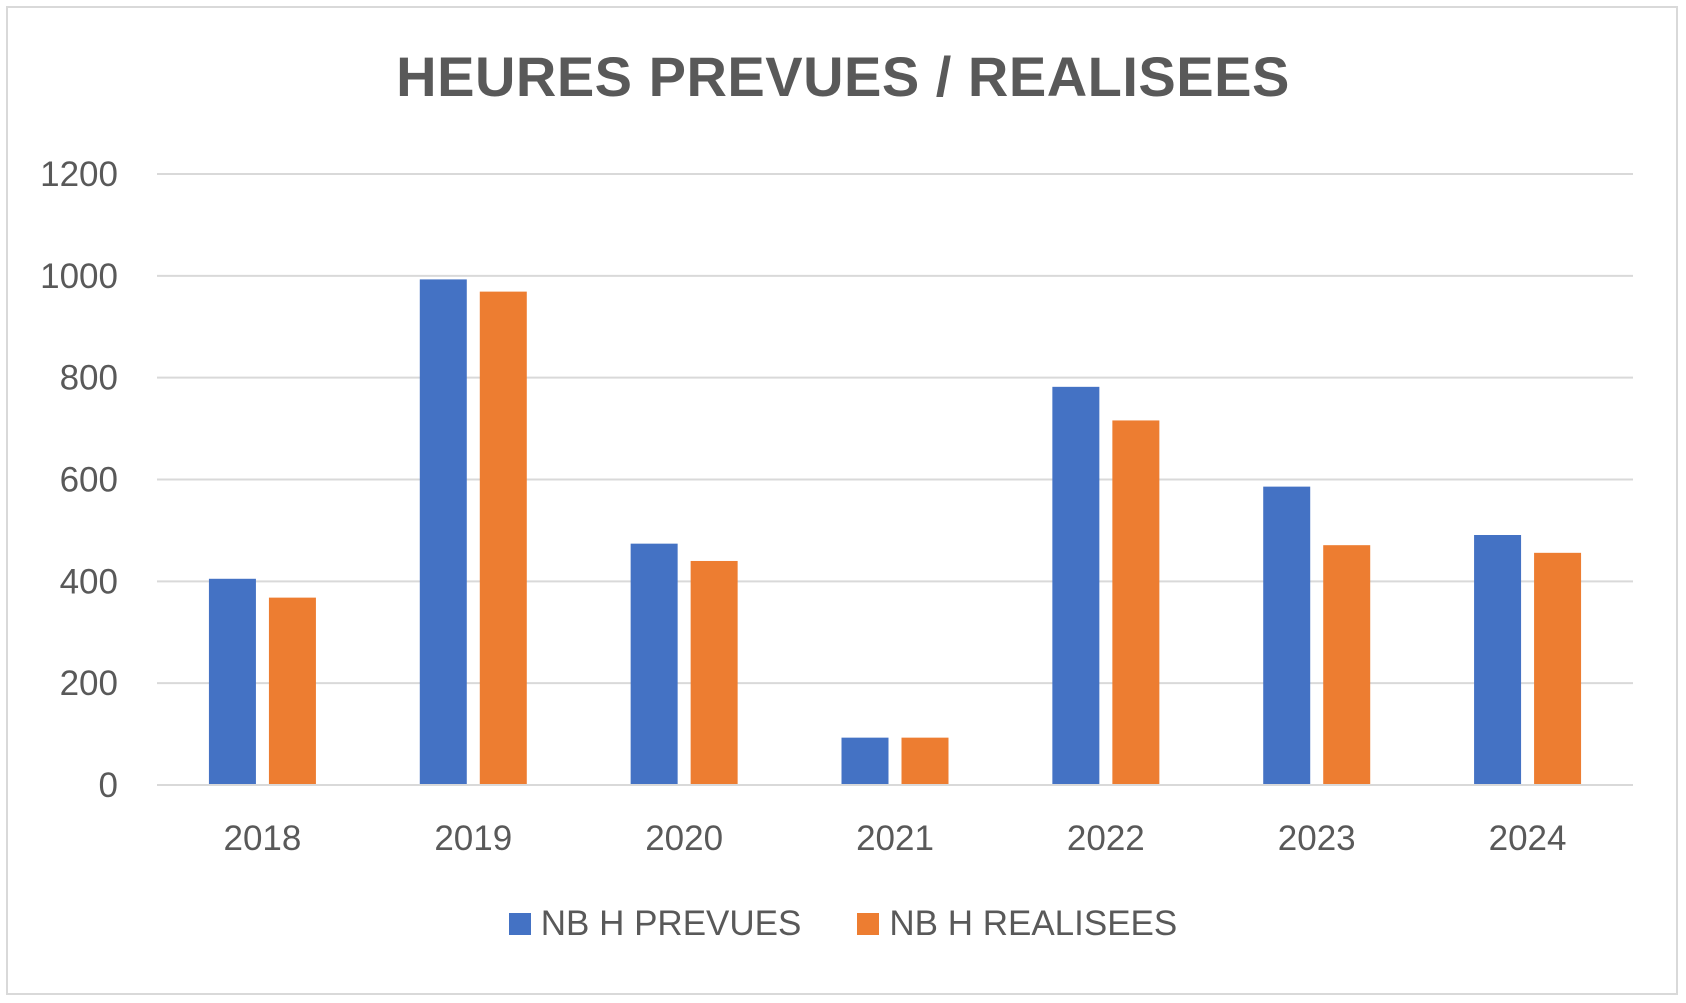 The width and height of the screenshot is (1686, 1003). What do you see at coordinates (1498, 659) in the screenshot?
I see `bar-prevues-2024` at bounding box center [1498, 659].